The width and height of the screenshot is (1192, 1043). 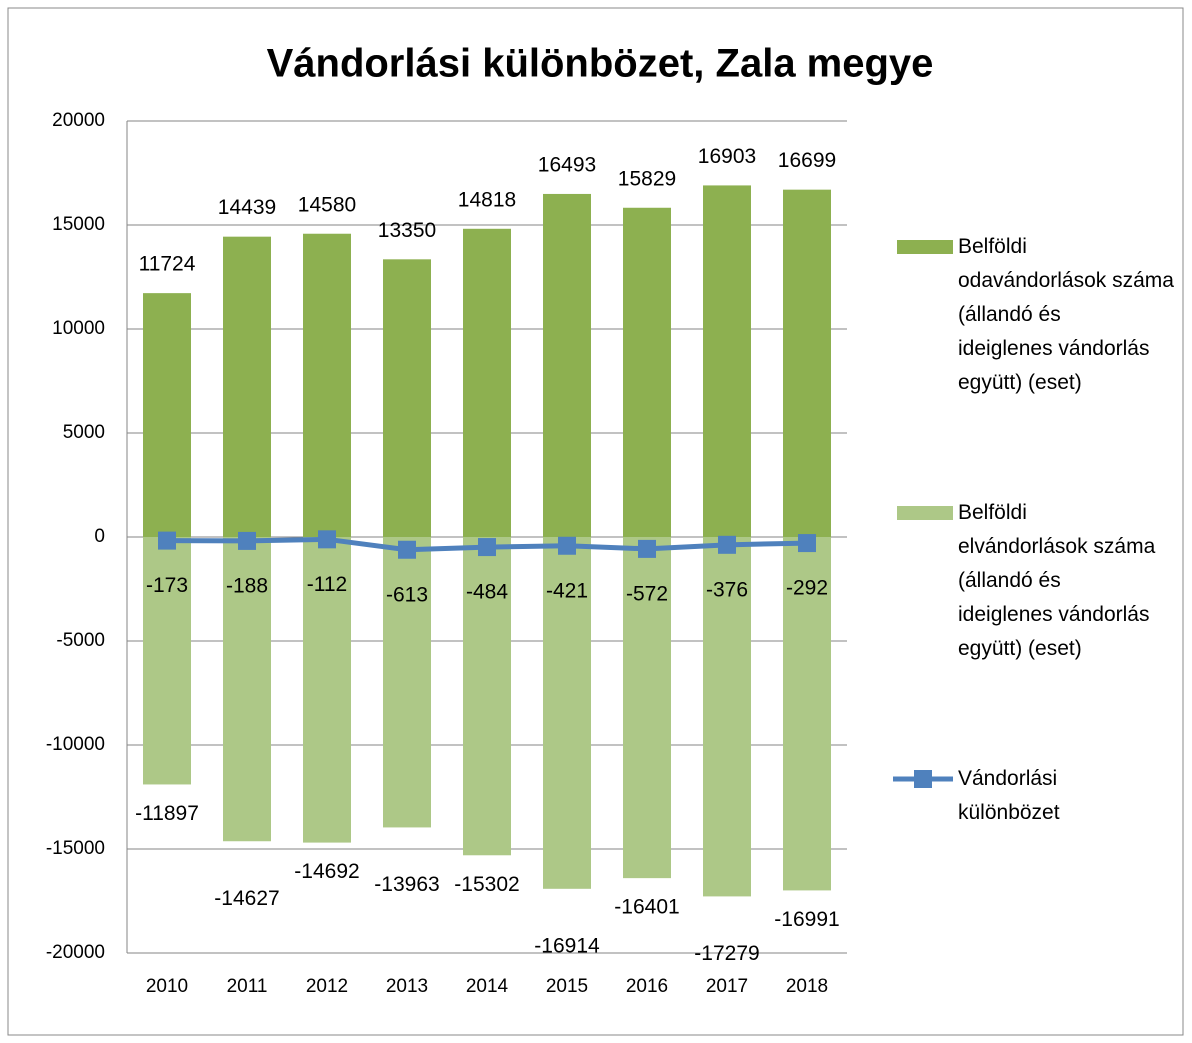 What do you see at coordinates (167, 264) in the screenshot?
I see `data-label: 11724` at bounding box center [167, 264].